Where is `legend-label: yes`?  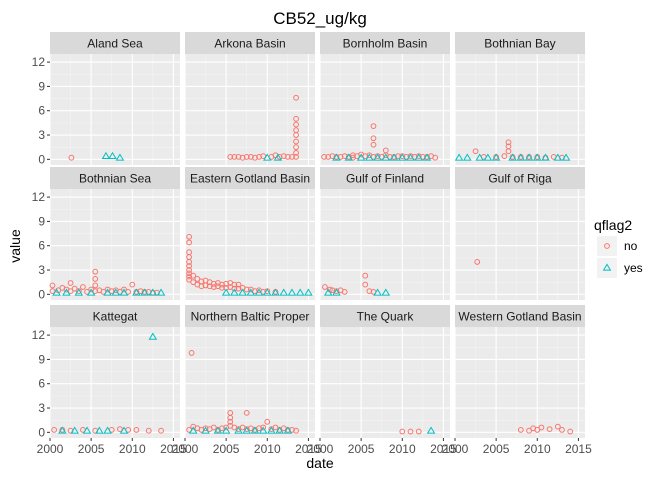
legend-label: yes is located at coordinates (633, 268).